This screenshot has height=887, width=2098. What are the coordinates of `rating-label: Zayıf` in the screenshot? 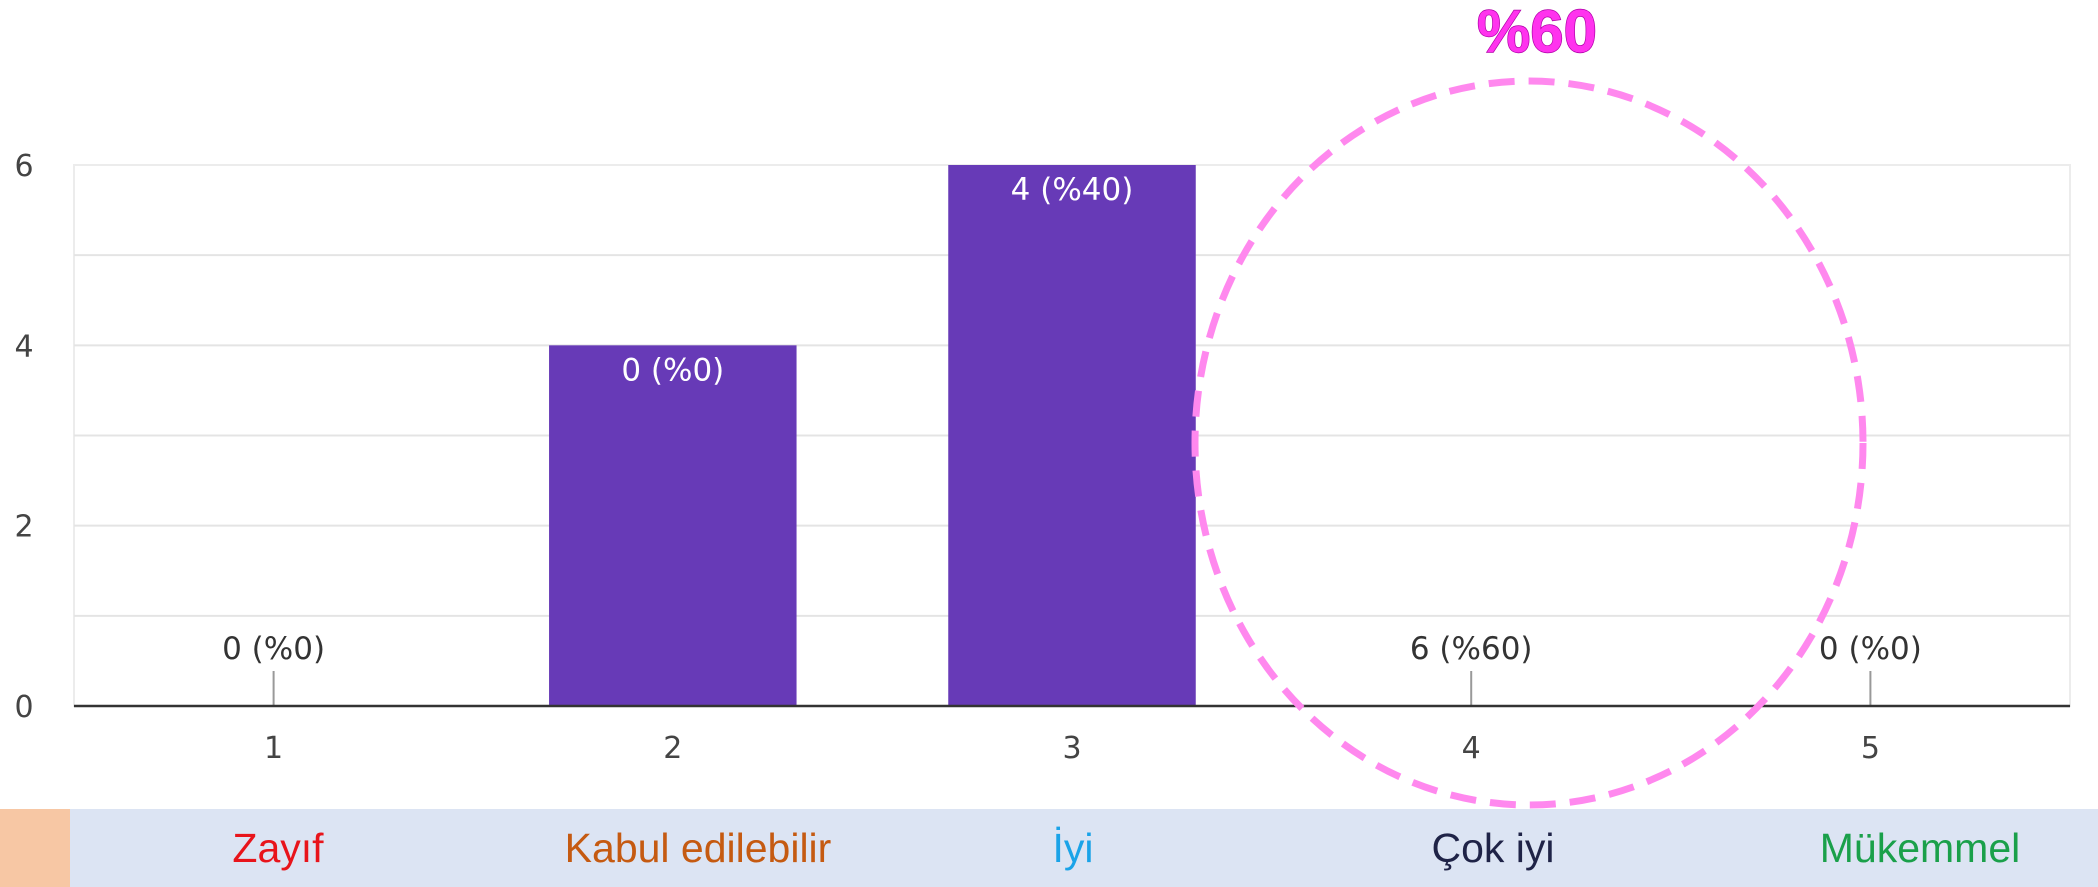 It's located at (278, 848).